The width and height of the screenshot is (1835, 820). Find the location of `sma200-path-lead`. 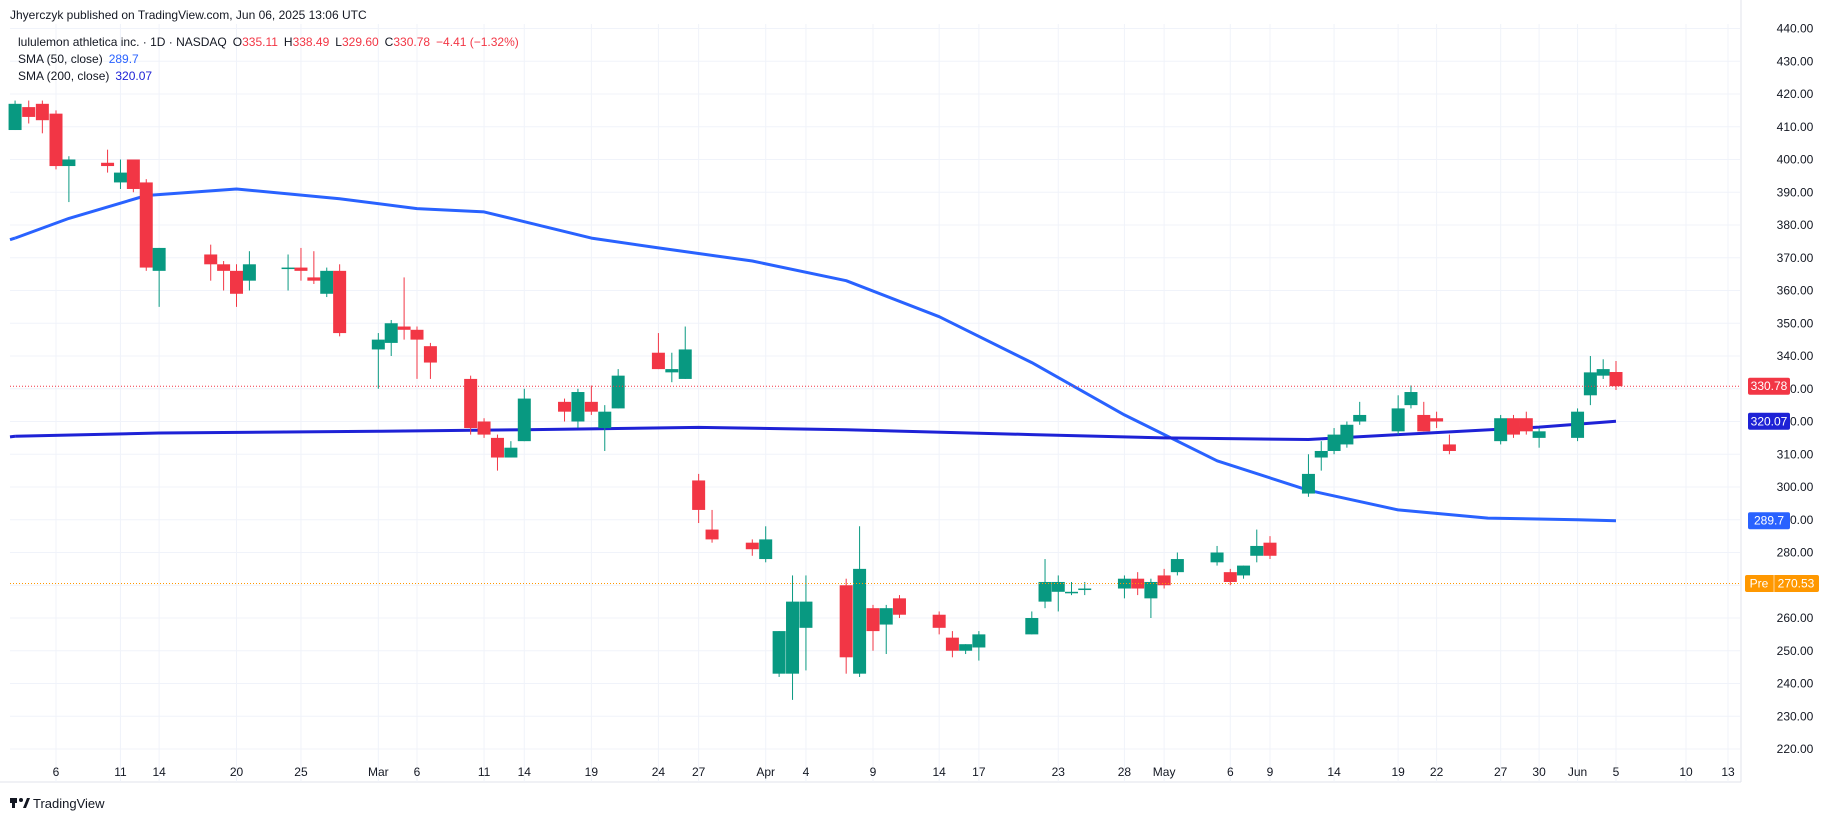

sma200-path-lead is located at coordinates (12, 436).